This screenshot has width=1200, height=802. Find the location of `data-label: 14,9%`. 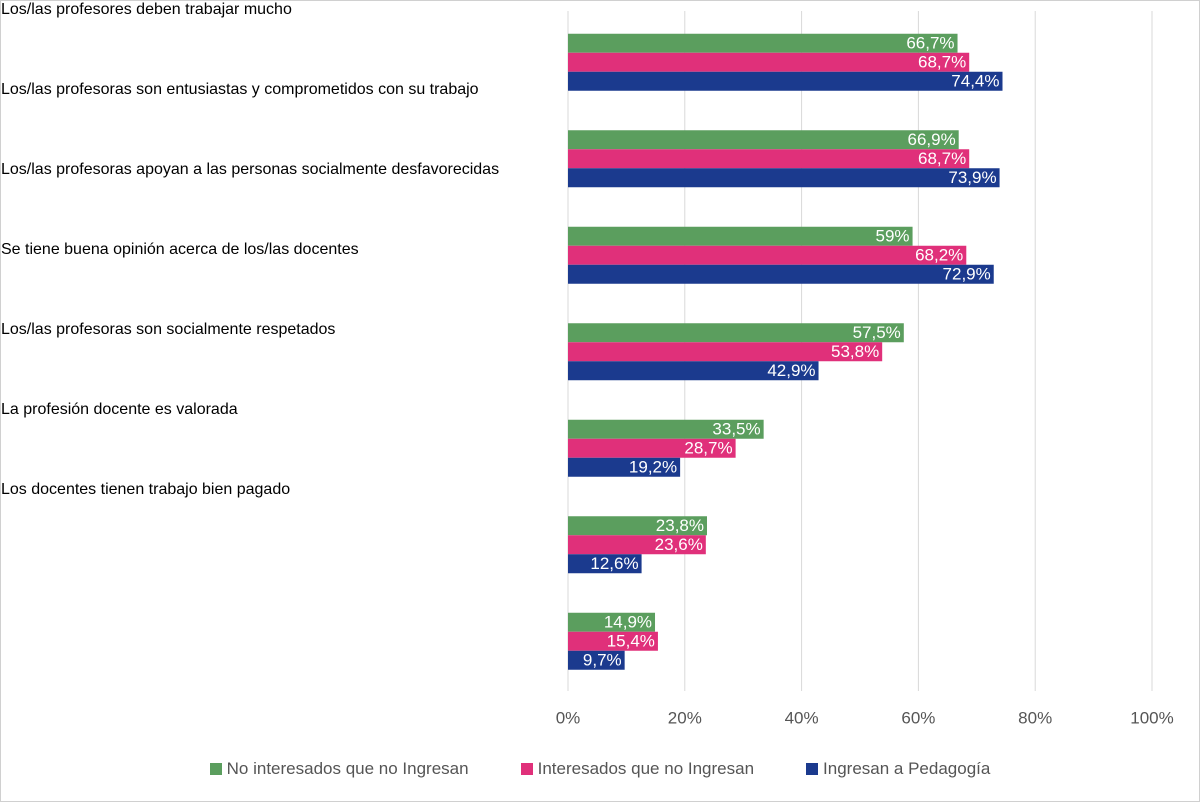

data-label: 14,9% is located at coordinates (628, 622).